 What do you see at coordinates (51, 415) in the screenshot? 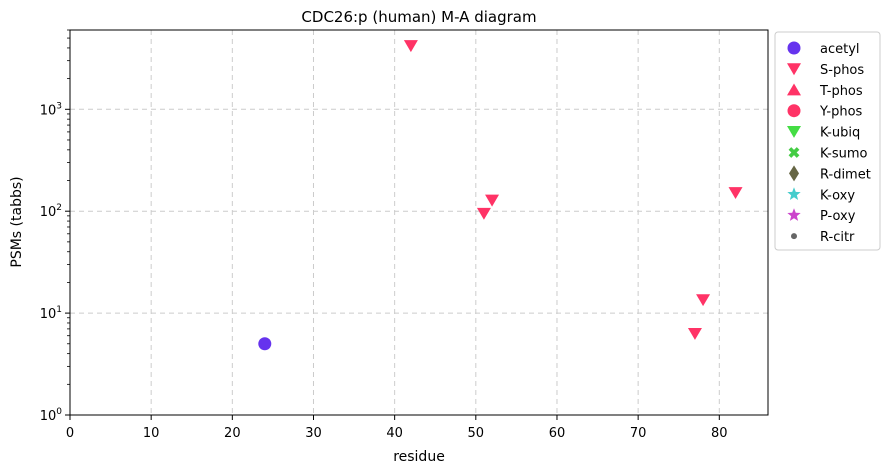
I see `y-tick-label: 10⁰` at bounding box center [51, 415].